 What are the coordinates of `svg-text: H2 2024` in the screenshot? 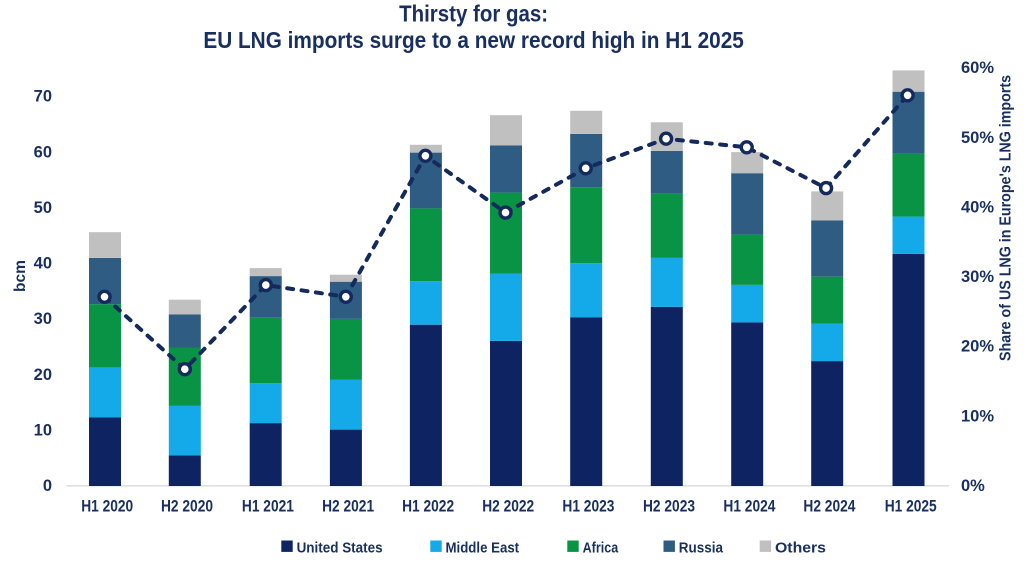 It's located at (829, 506).